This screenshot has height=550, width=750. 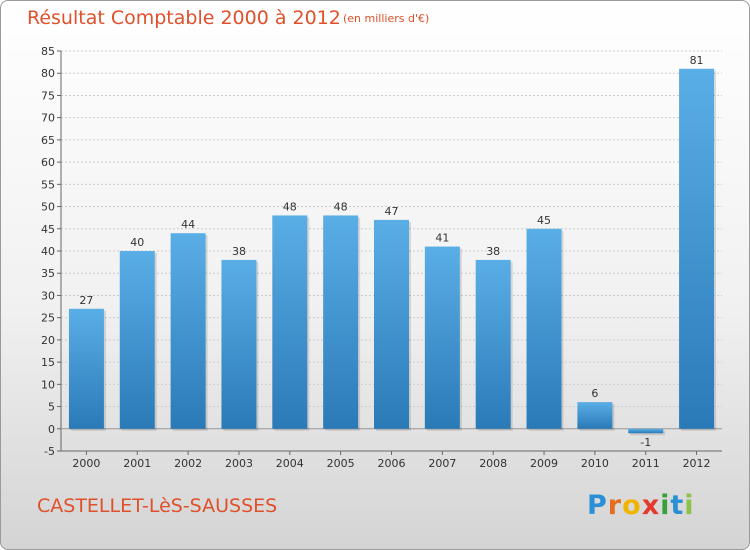 I want to click on x-tick-label: 2008, so click(x=493, y=463).